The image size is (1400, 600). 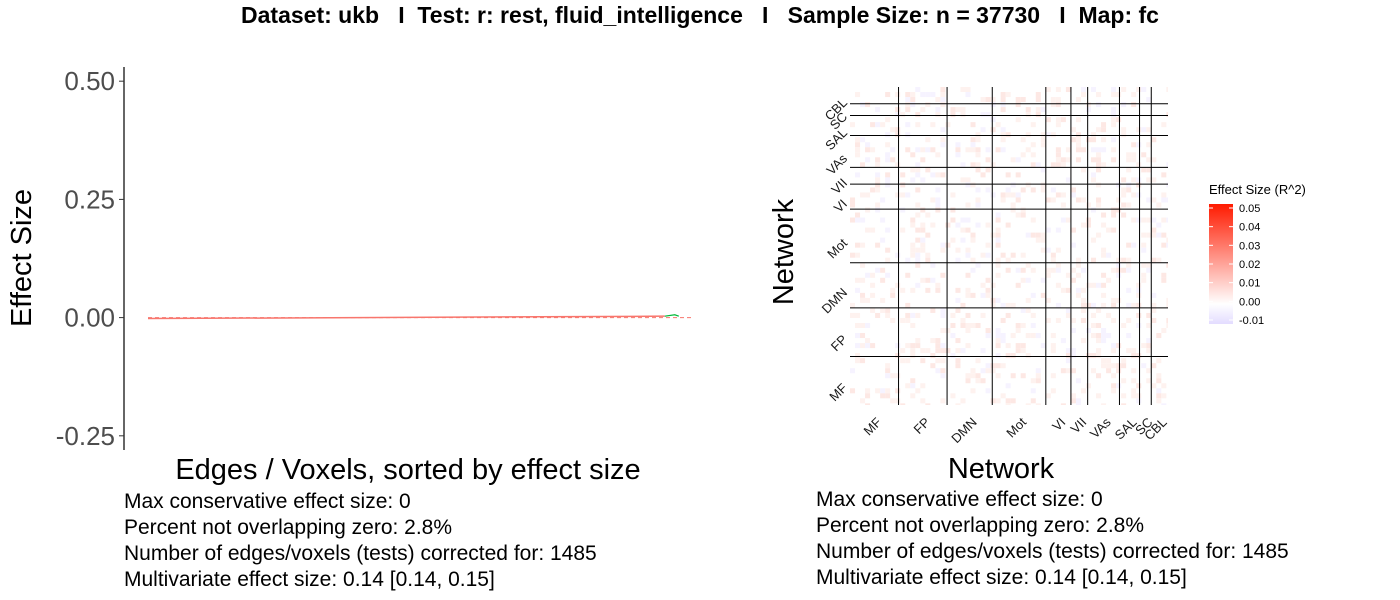 I want to click on y-tick-label: -0.25, so click(x=85, y=436).